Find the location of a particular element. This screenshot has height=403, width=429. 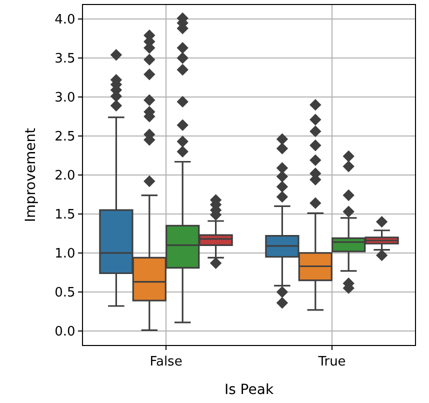

x-tick-label: True is located at coordinates (331, 362).